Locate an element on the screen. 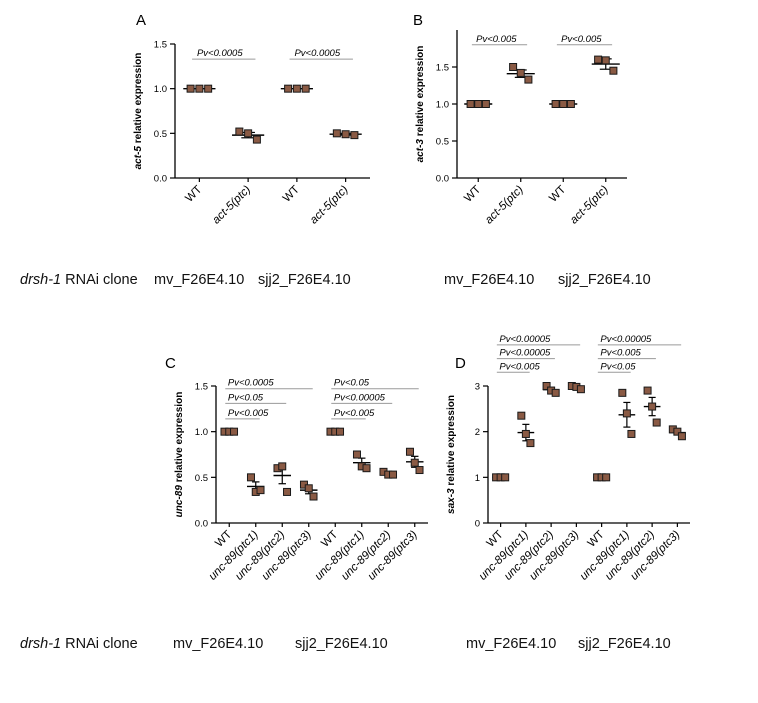 This screenshot has width=758, height=703. y-tick-label: 0 is located at coordinates (477, 524).